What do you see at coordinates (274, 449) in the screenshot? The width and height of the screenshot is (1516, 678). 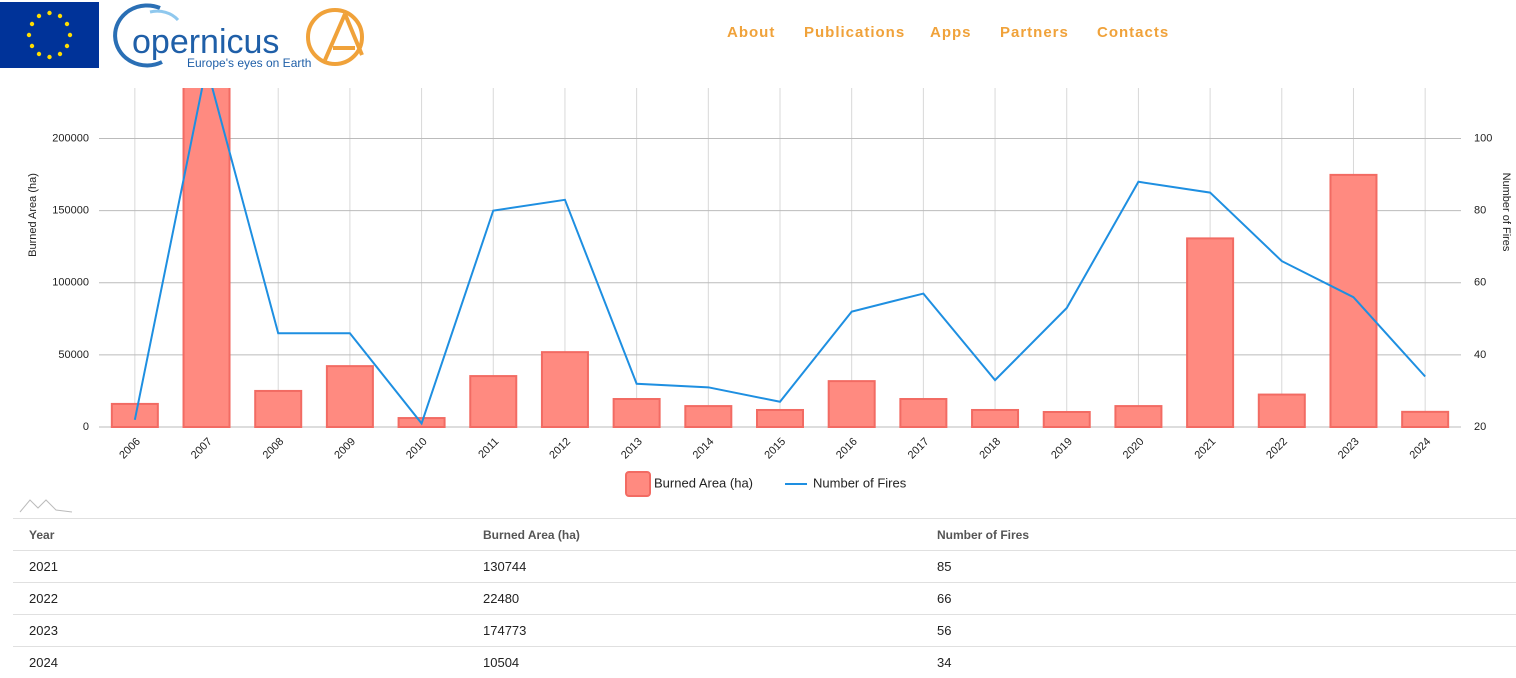 I see `x-tick-label: 2008` at bounding box center [274, 449].